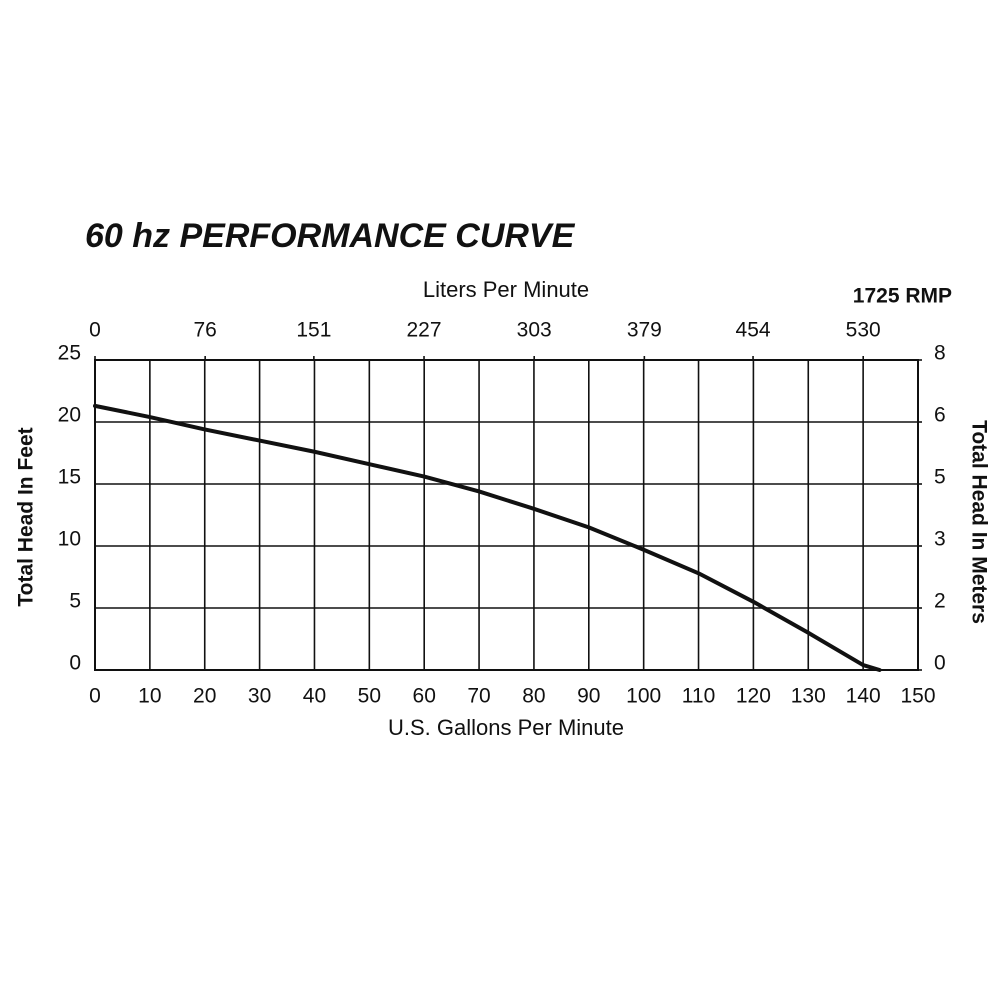 This screenshot has width=1000, height=1000. Describe the element at coordinates (478, 696) in the screenshot. I see `x-tick-label: 70` at that location.